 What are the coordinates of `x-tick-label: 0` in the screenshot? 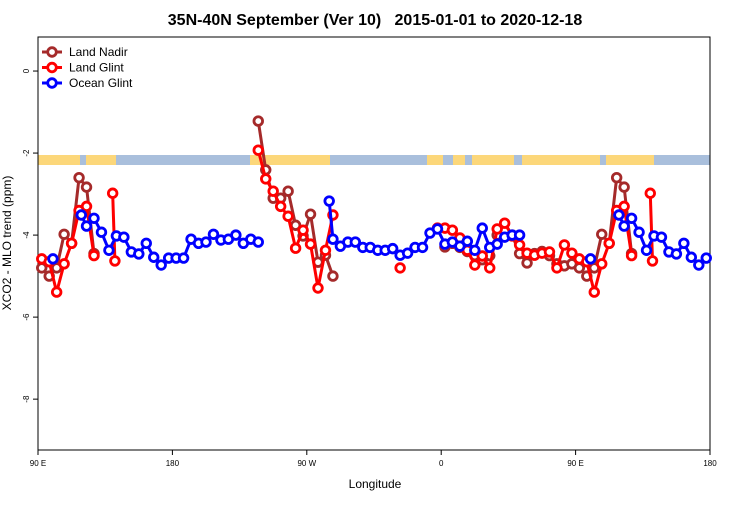 It's located at (441, 463).